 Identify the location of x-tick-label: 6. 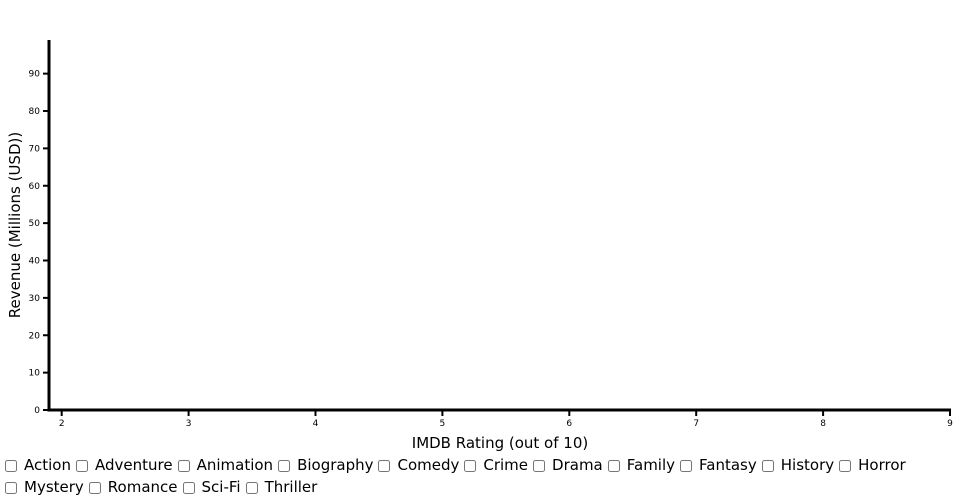
(569, 424).